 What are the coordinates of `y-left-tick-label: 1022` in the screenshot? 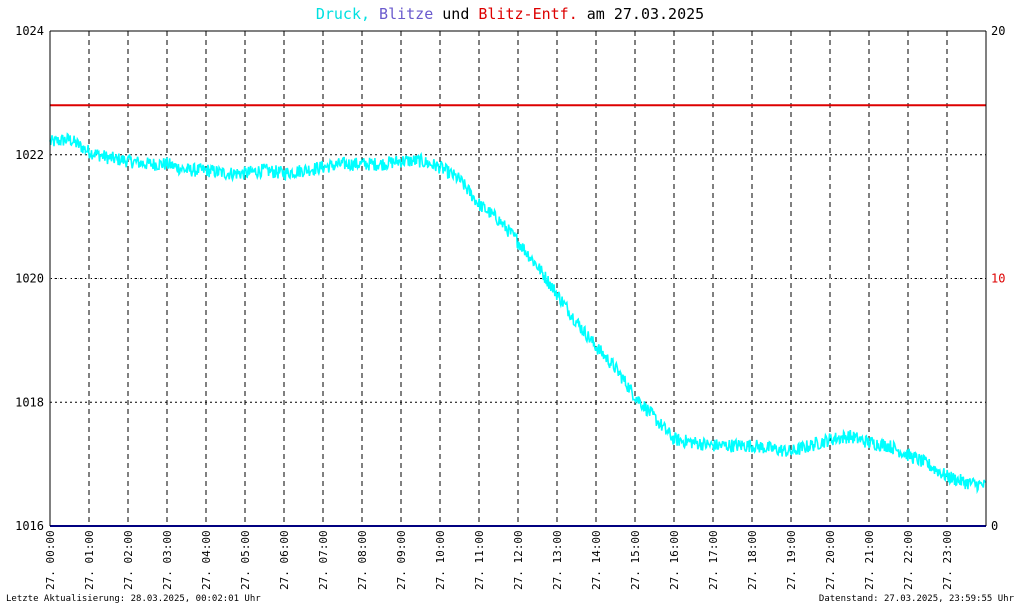 It's located at (29, 155).